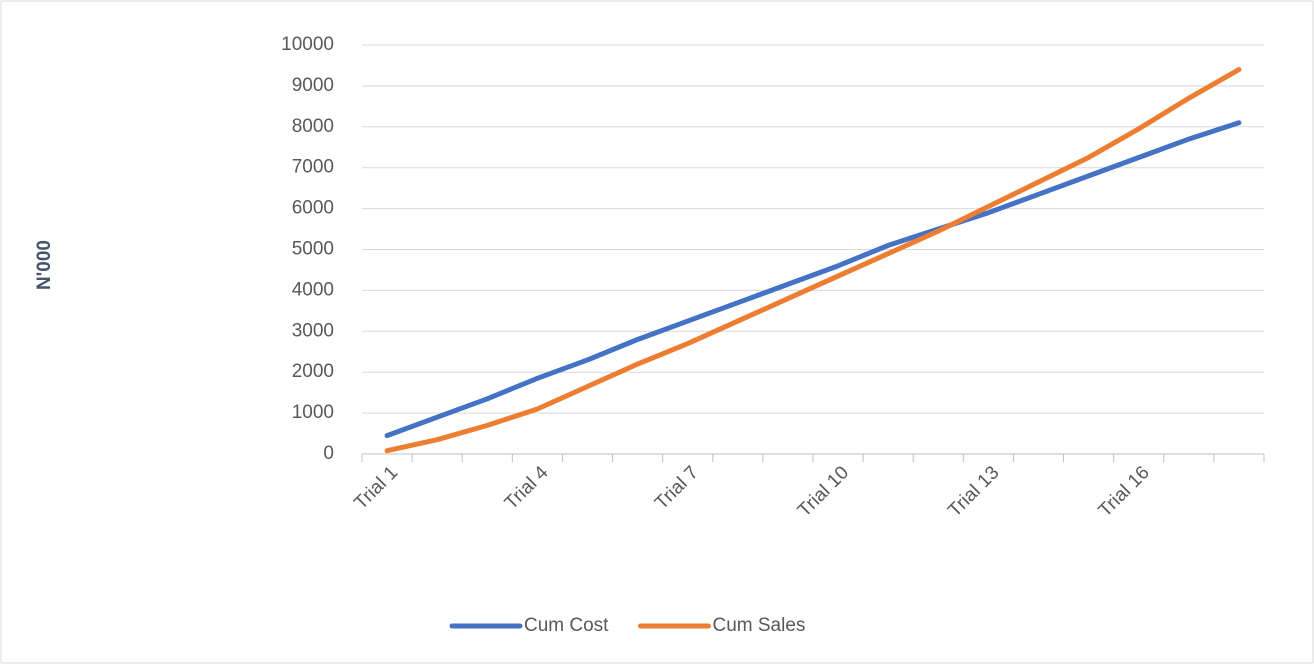  Describe the element at coordinates (758, 625) in the screenshot. I see `legend-label: Cum Sales` at that location.